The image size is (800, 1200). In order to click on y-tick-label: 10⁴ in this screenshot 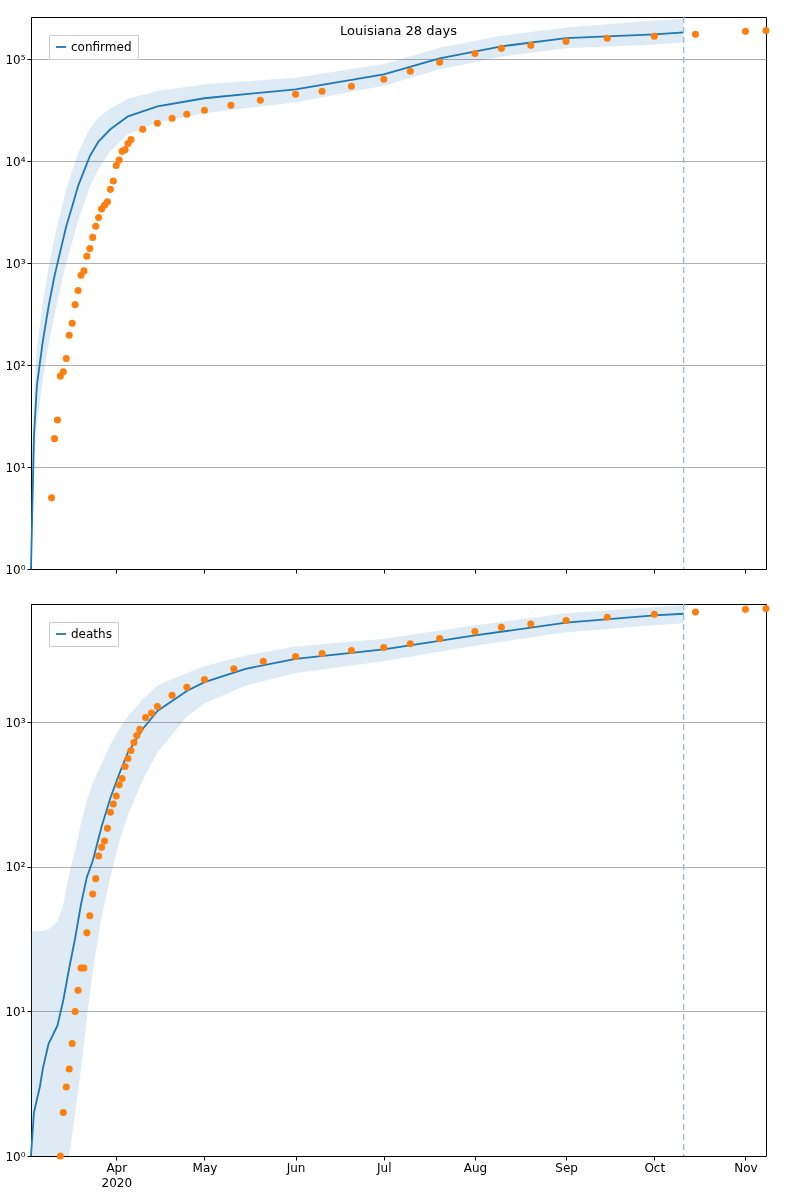, I will do `click(15, 161)`.